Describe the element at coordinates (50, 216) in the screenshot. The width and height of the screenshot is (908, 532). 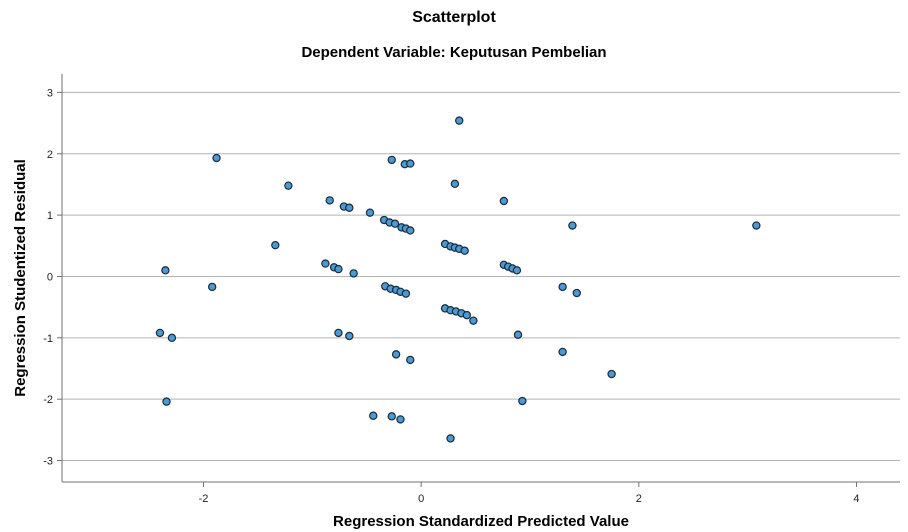
I see `y-tick-label: 1` at that location.